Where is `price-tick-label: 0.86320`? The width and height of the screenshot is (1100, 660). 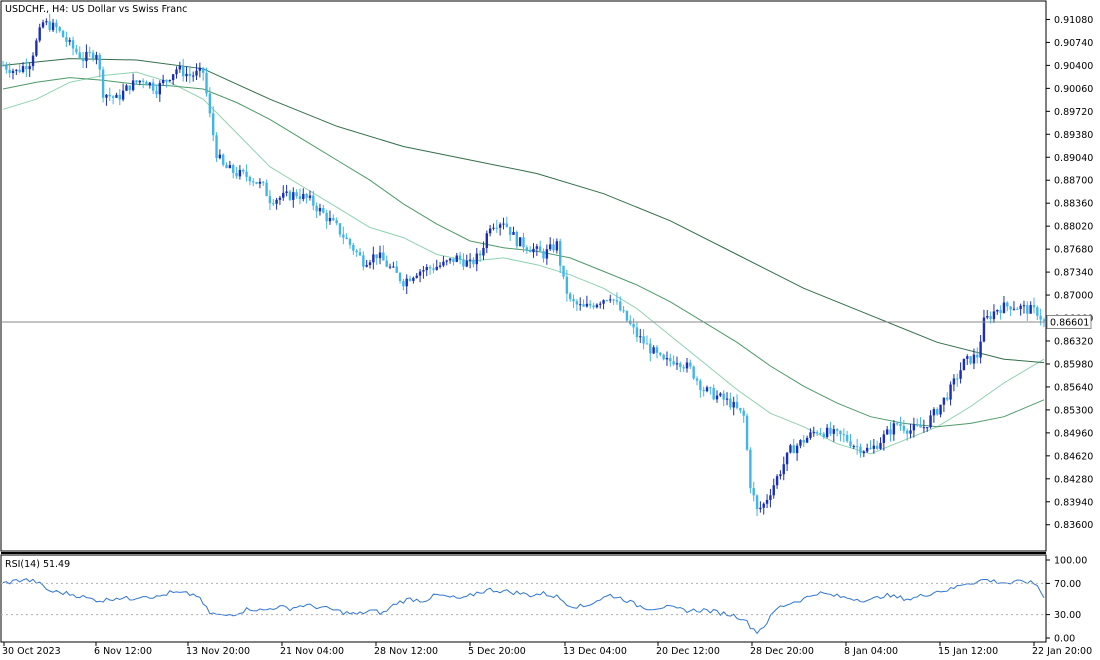
price-tick-label: 0.86320 is located at coordinates (1073, 341).